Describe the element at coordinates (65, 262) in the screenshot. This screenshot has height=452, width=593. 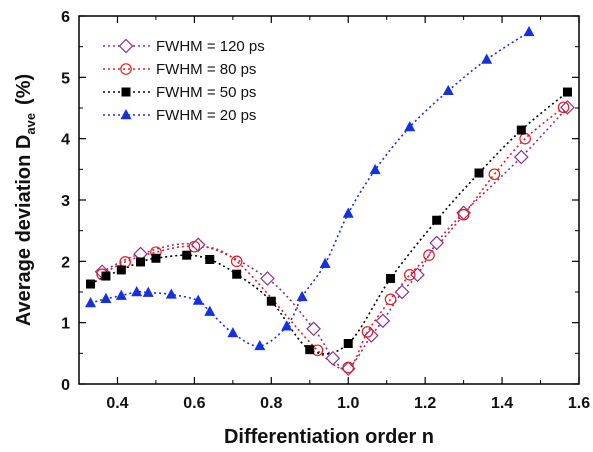
I see `y-tick-label: 2` at that location.